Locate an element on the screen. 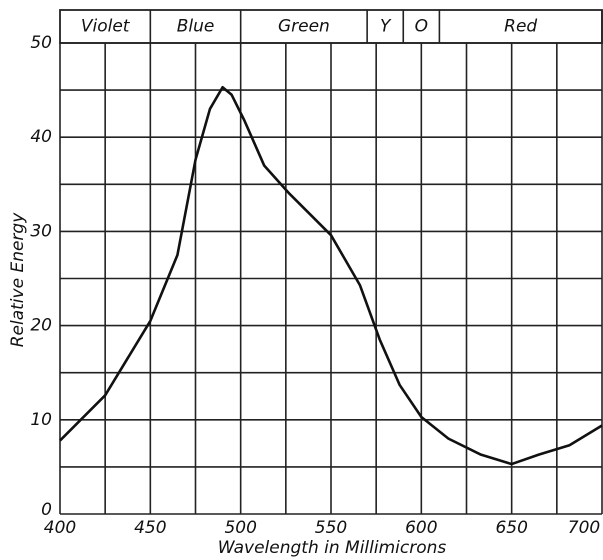 Image resolution: width=603 pixels, height=560 pixels. x-tick-label: 700 is located at coordinates (584, 528).